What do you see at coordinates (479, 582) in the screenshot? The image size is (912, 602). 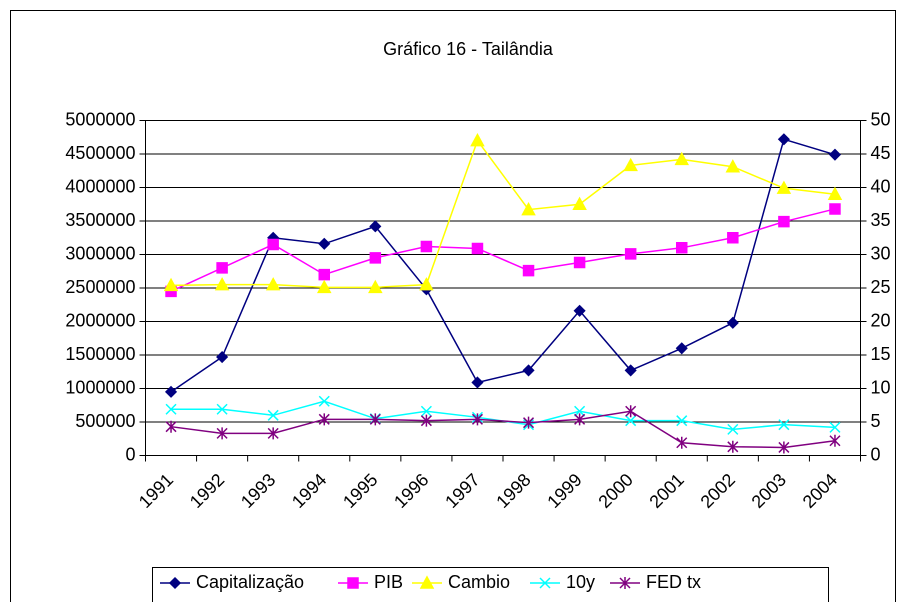 I see `legend-label: Cambio` at bounding box center [479, 582].